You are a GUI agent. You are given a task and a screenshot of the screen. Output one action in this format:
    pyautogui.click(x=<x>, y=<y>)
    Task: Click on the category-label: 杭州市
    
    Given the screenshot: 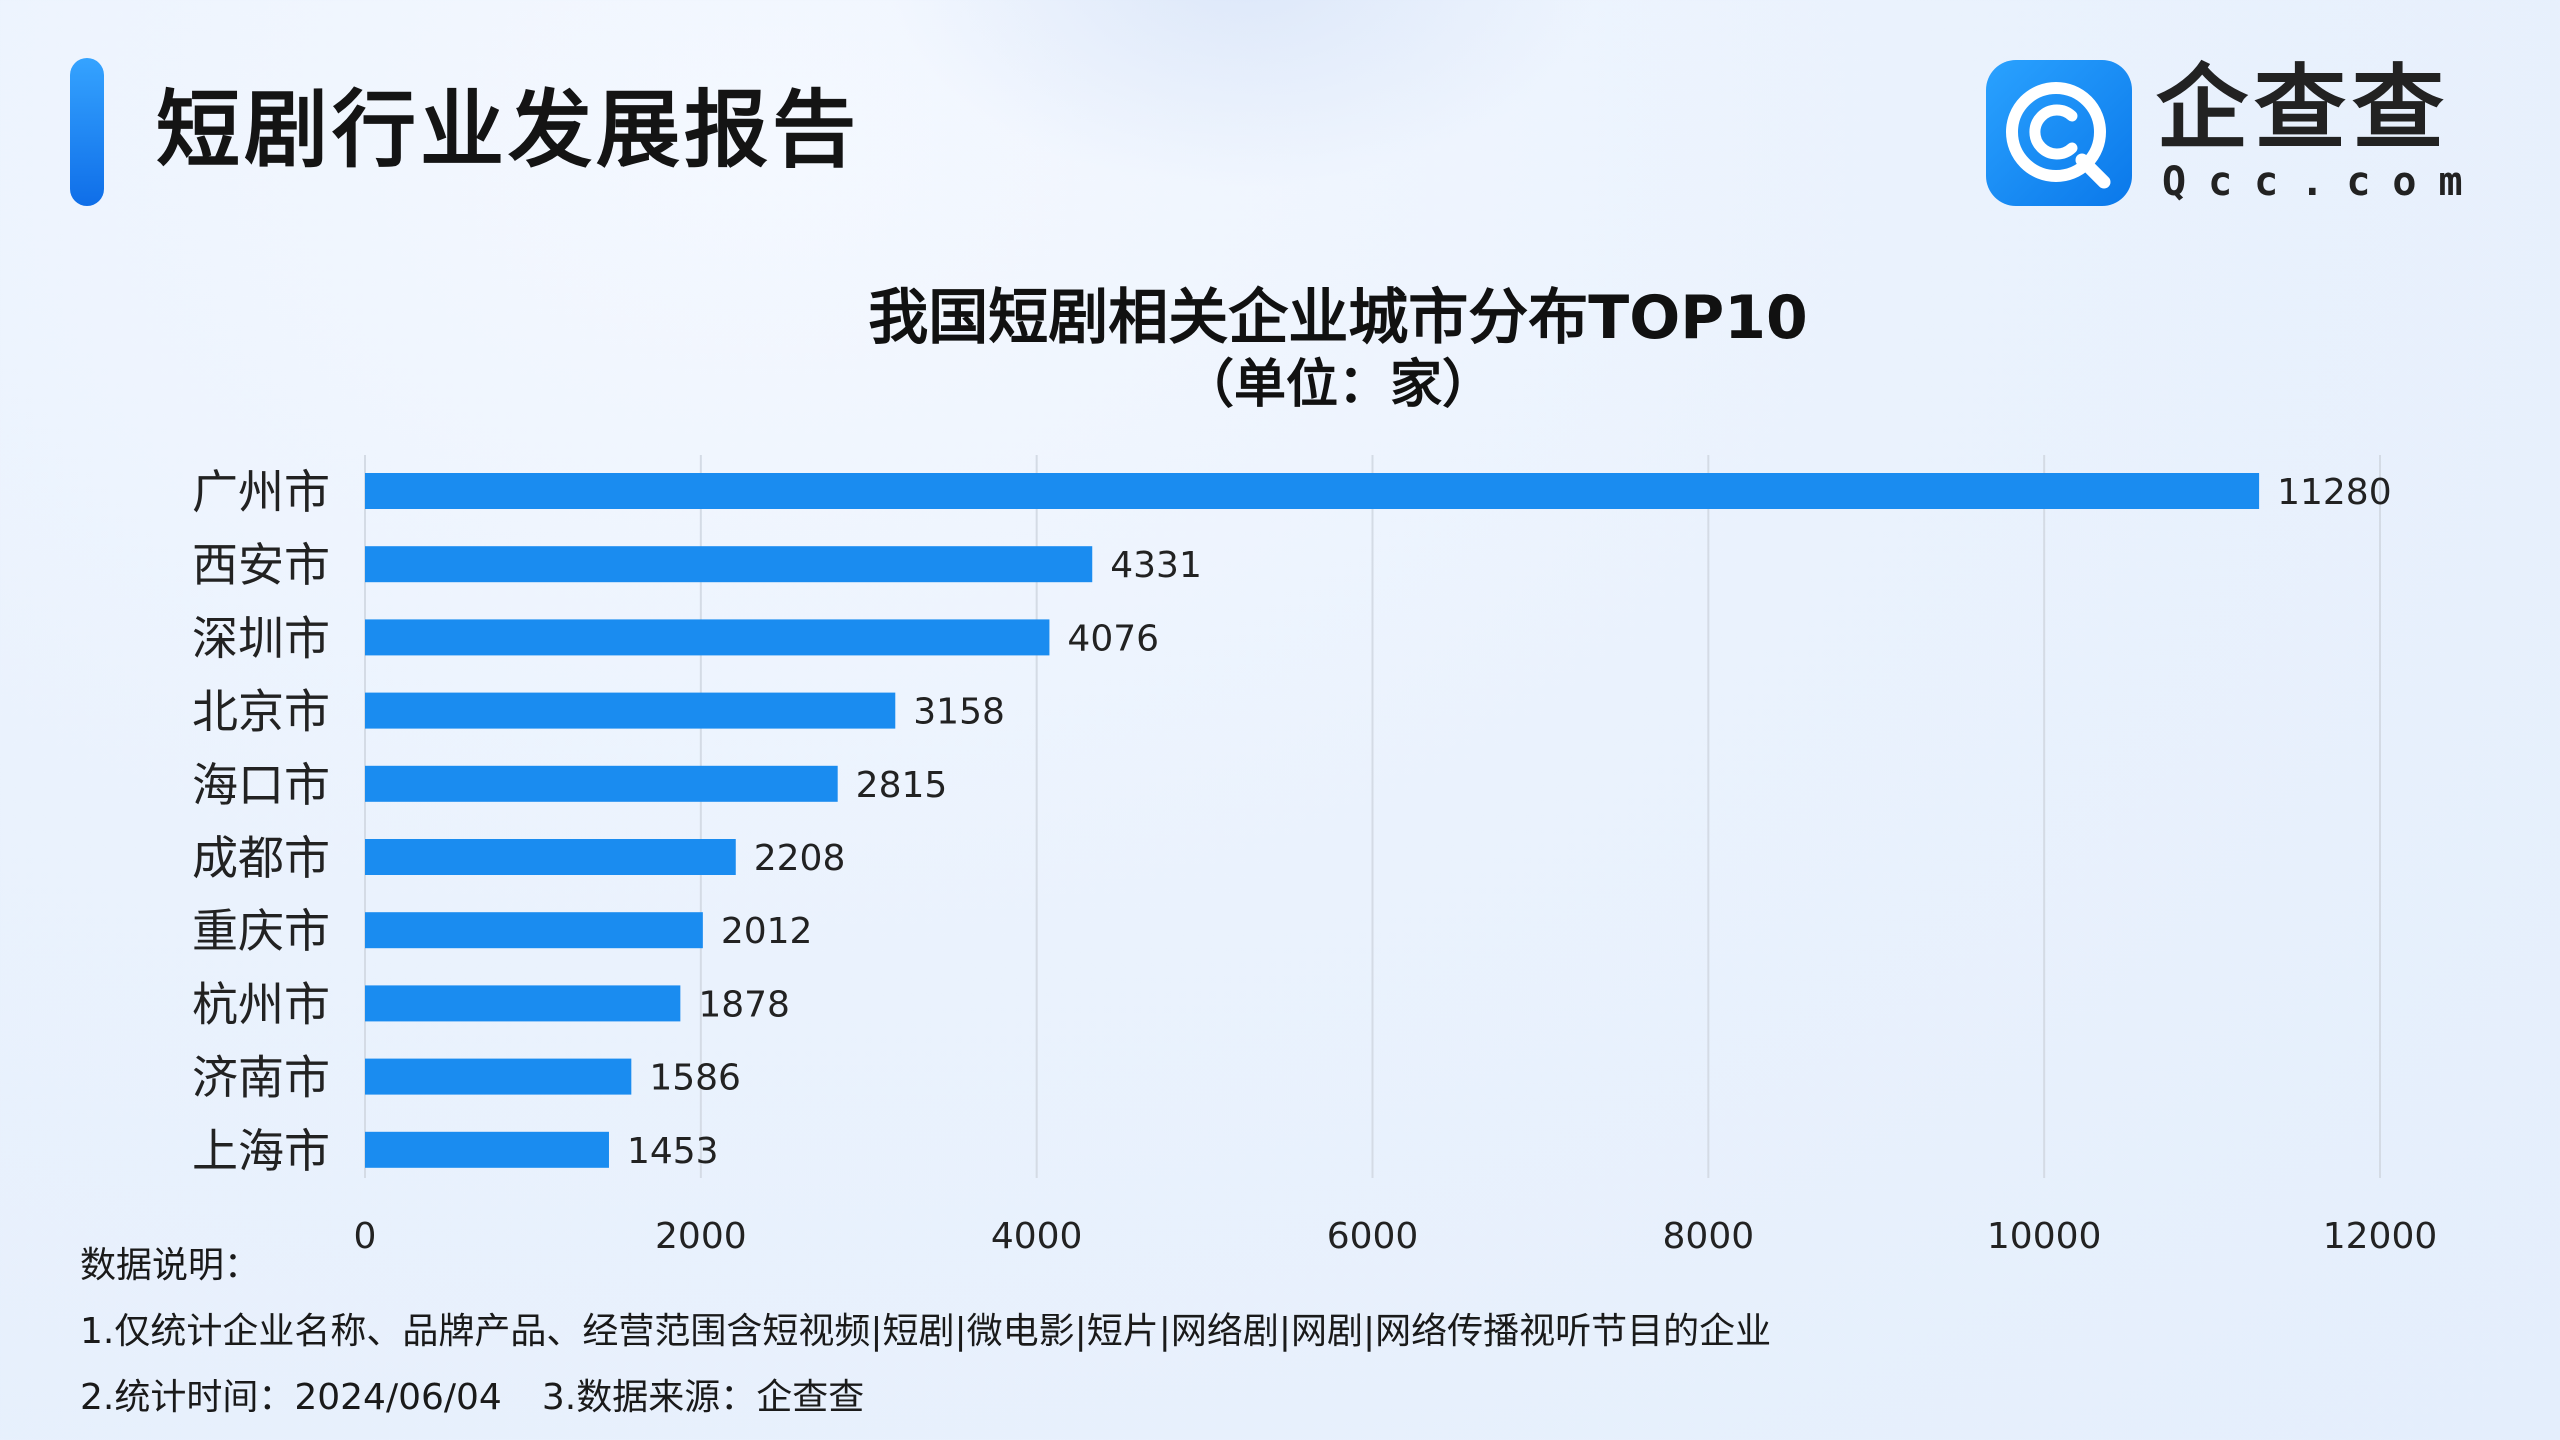 What is the action you would take?
    pyautogui.click(x=261, y=1004)
    